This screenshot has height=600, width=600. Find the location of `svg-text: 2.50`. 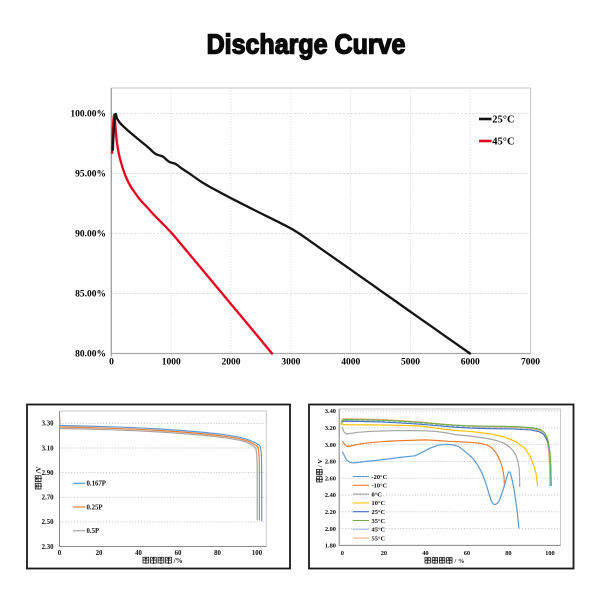

svg-text: 2.50 is located at coordinates (48, 522).